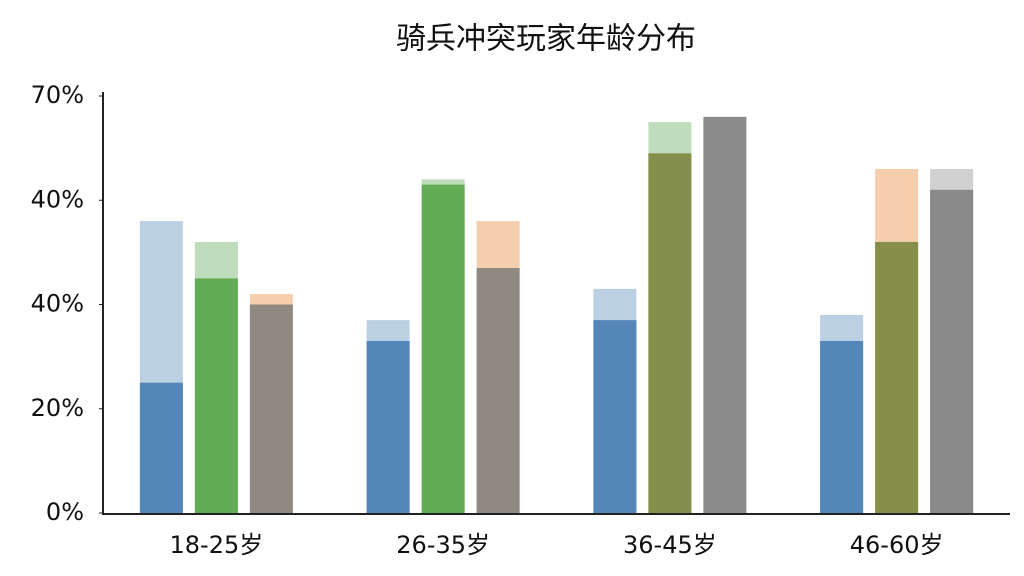 Image resolution: width=1024 pixels, height=576 pixels. I want to click on y-tick-label: 0%, so click(65, 512).